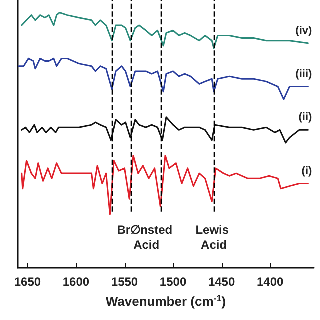  I want to click on x-tick-label: 1600, so click(76, 282).